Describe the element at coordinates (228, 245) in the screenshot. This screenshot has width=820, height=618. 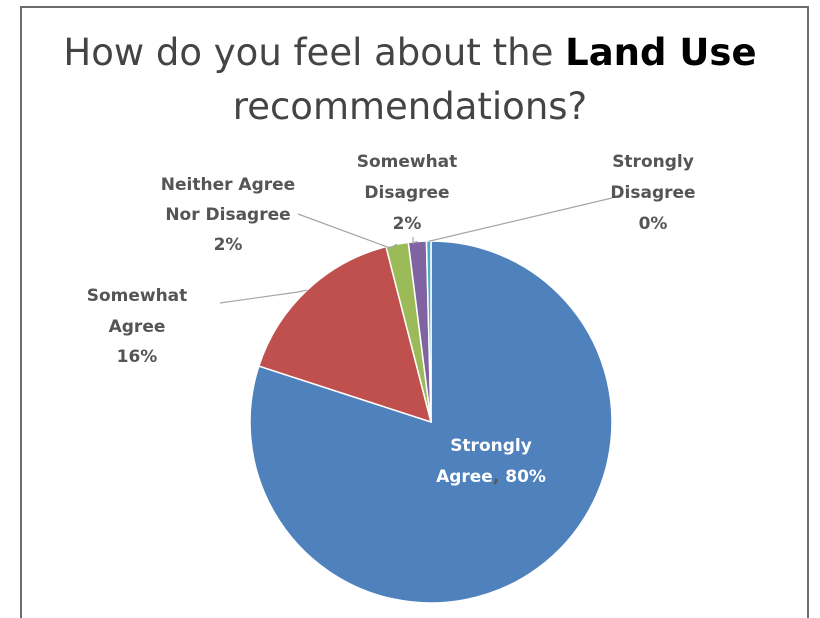
I see `label-neither-pct: 2%` at that location.